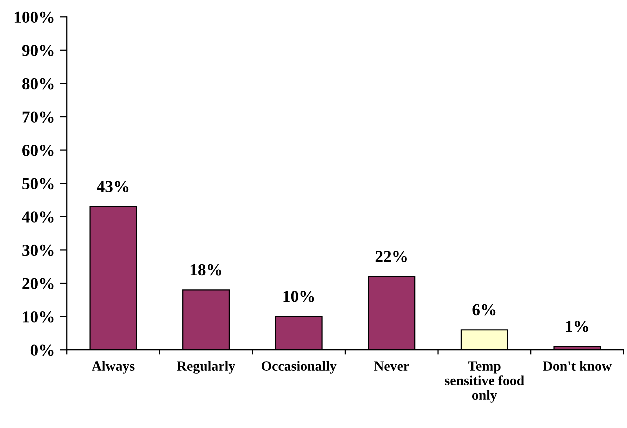 This screenshot has width=627, height=428. Describe the element at coordinates (42, 350) in the screenshot. I see `y-tick-label: 0%` at that location.